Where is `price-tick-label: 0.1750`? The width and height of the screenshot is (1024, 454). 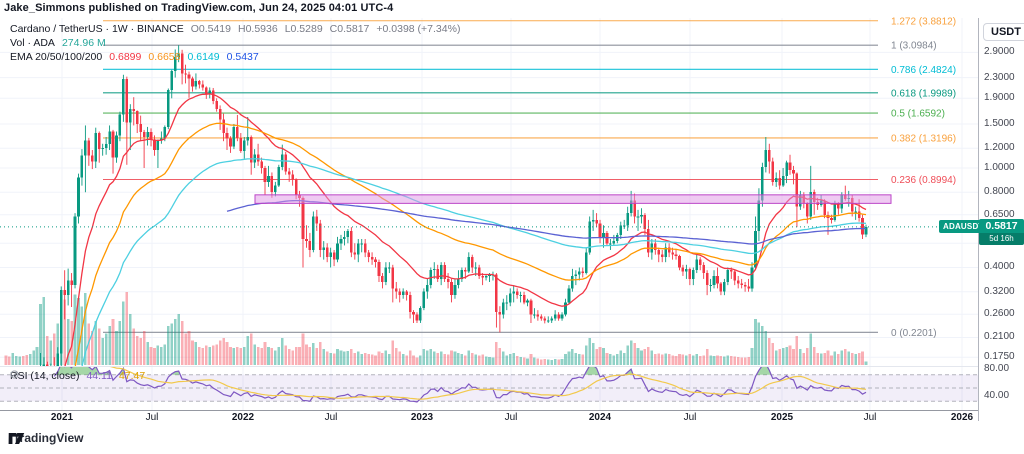 price-tick-label: 0.1750 is located at coordinates (999, 357).